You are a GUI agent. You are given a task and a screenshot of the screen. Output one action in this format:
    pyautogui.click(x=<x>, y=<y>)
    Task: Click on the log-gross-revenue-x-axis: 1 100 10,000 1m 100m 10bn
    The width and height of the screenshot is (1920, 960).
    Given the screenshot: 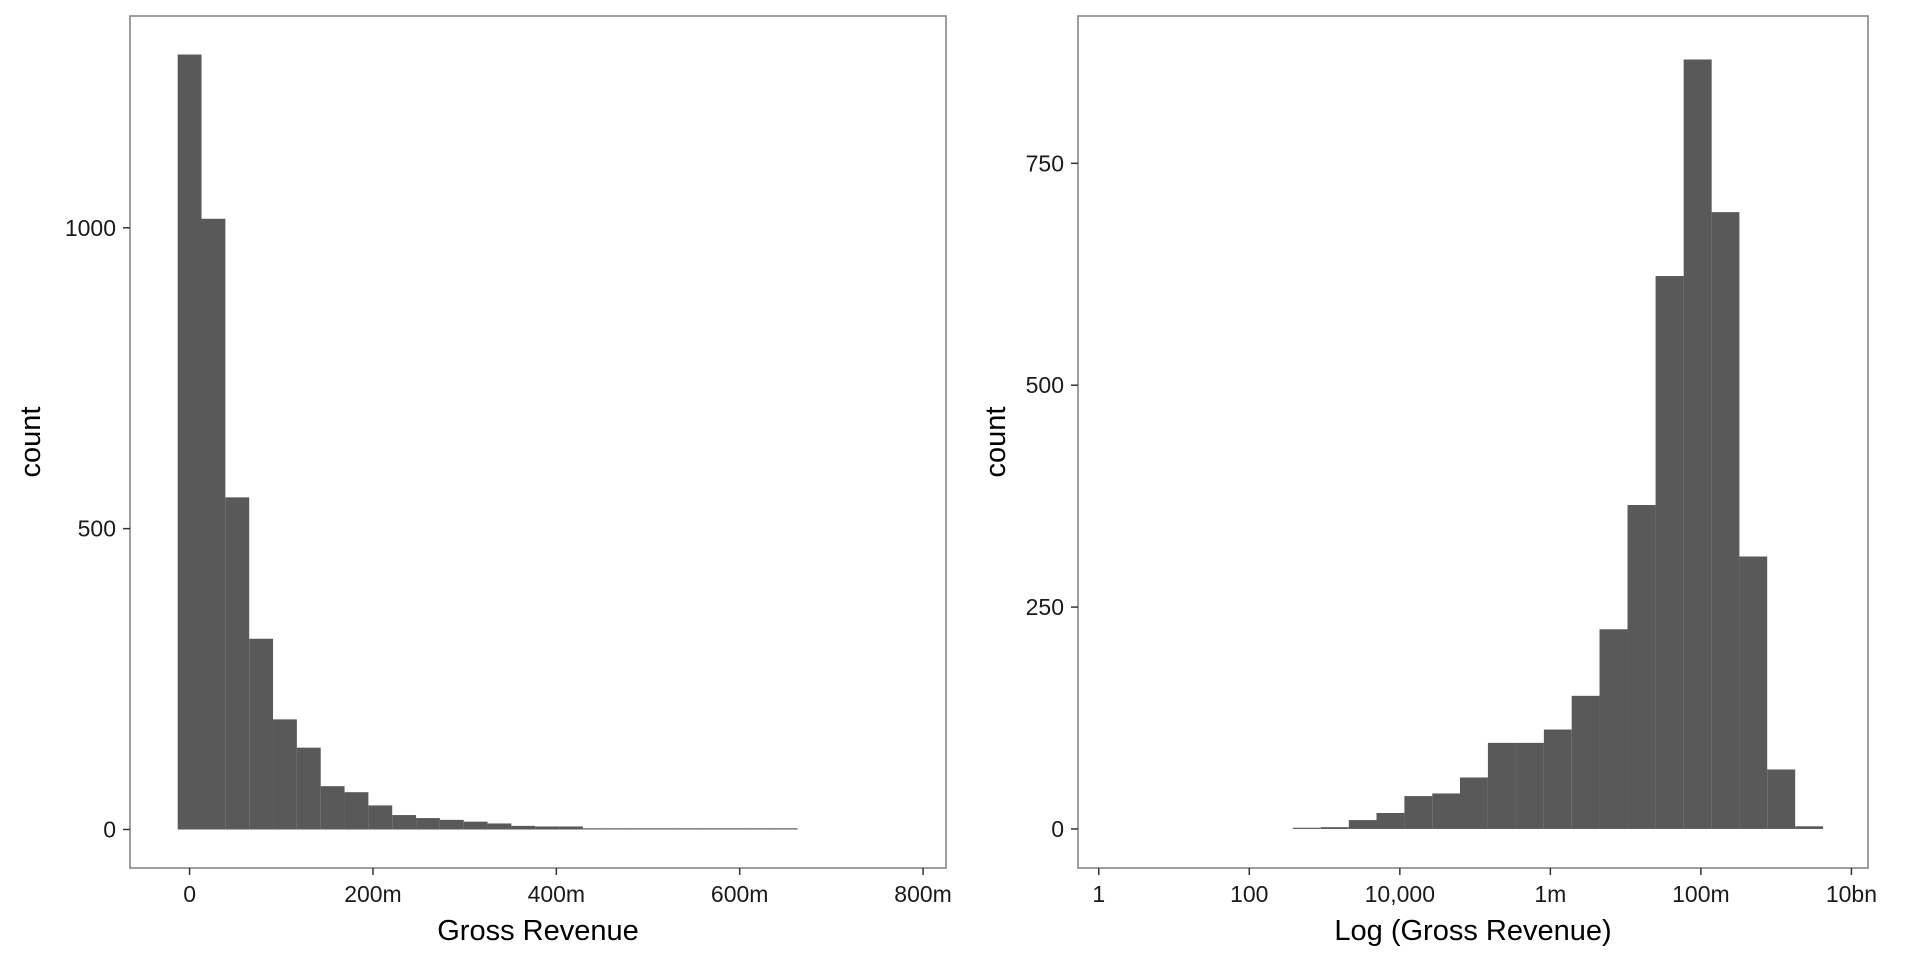 What is the action you would take?
    pyautogui.click(x=1484, y=887)
    